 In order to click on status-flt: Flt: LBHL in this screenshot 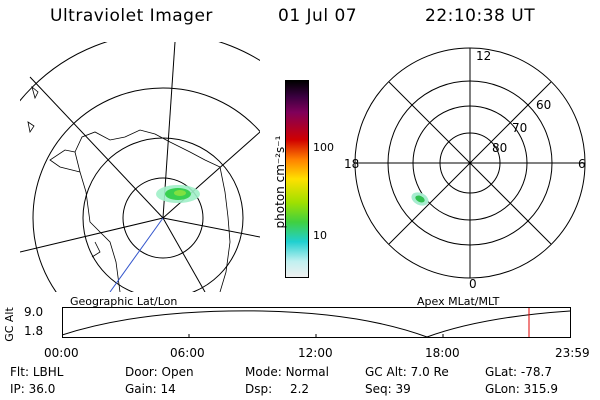, I will do `click(36, 372)`.